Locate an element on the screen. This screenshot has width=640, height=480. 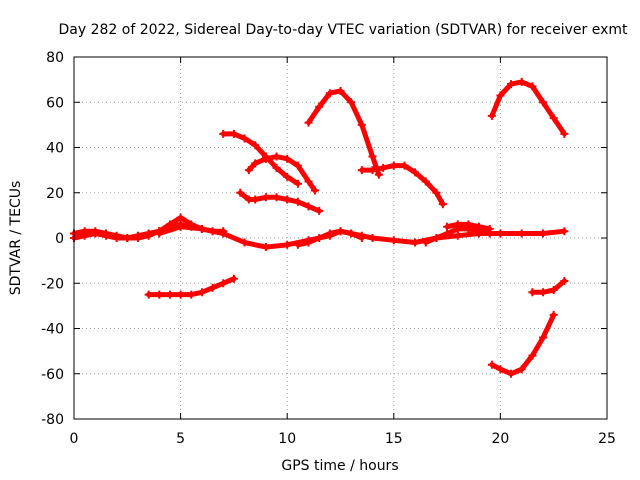
x-tick-label: 25 is located at coordinates (607, 439).